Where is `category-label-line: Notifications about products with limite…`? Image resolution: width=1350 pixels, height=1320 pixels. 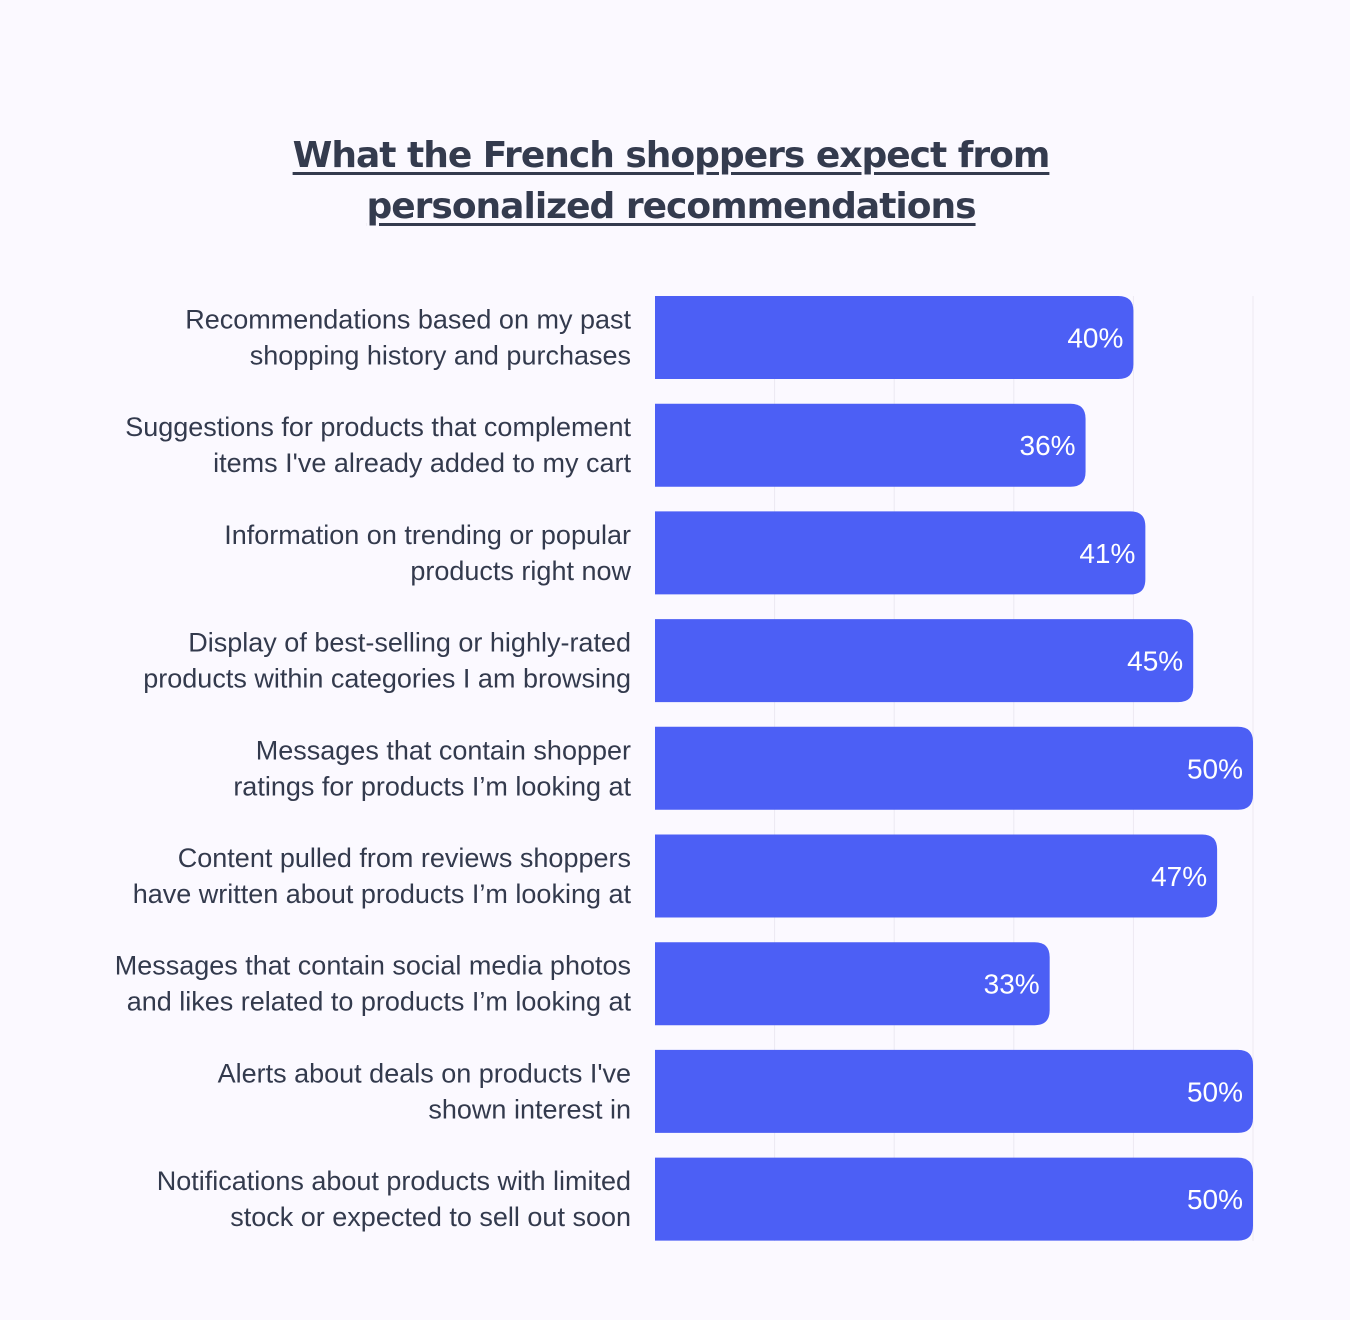 category-label-line: Notifications about products with limite… is located at coordinates (394, 1181).